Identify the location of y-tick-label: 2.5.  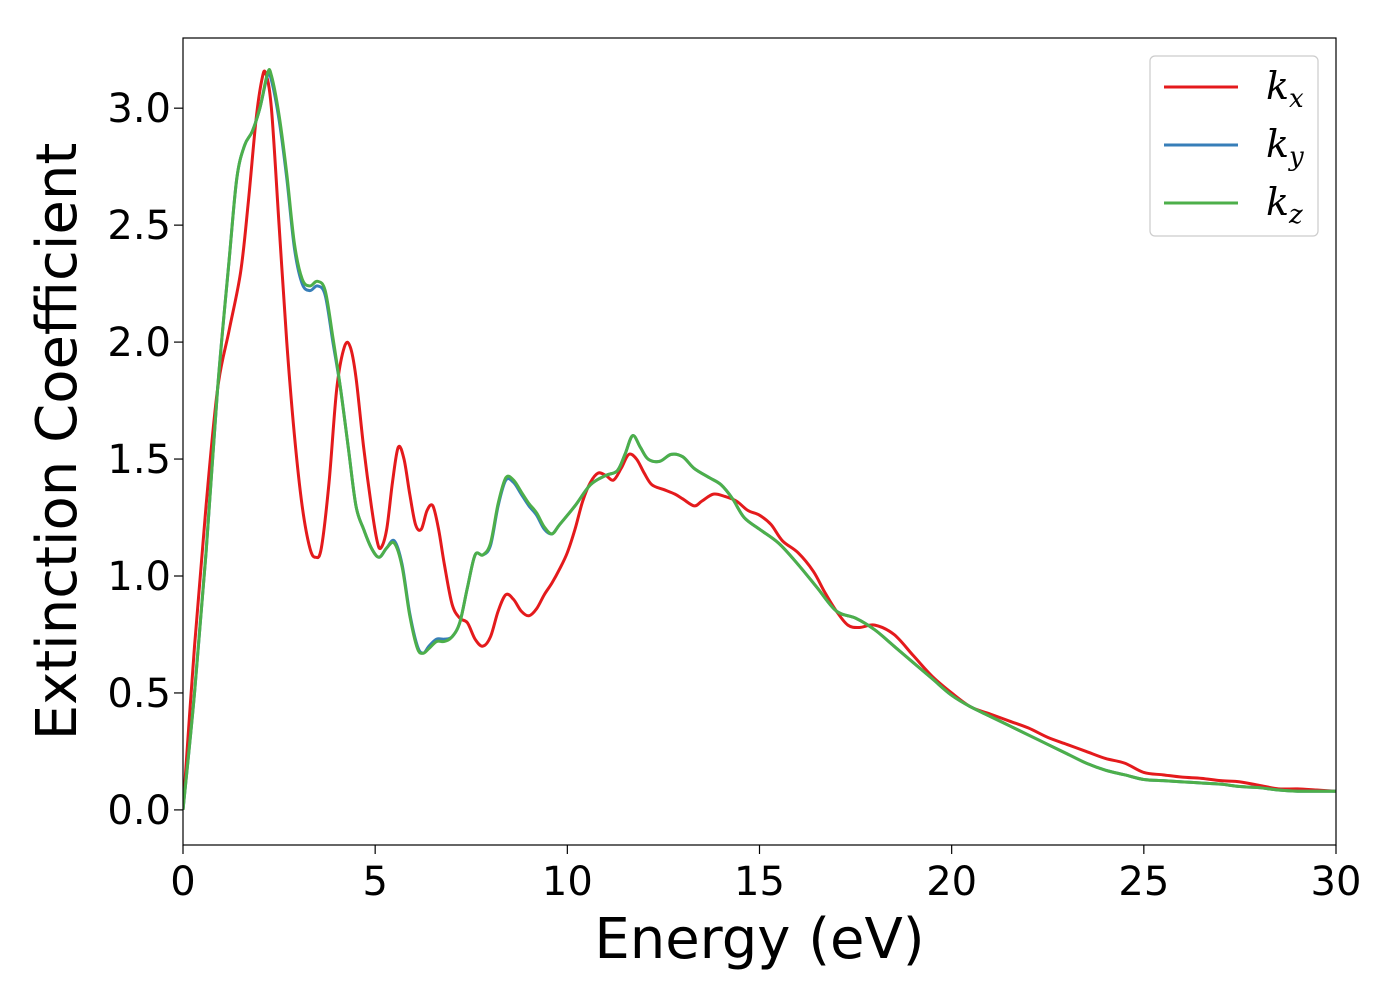
(139, 226).